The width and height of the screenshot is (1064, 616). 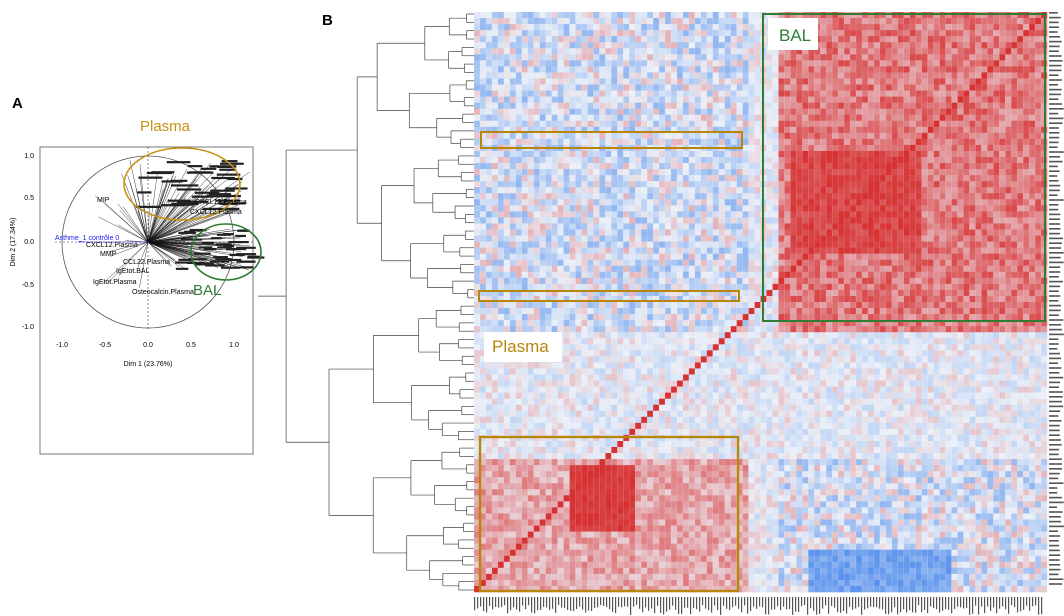 What do you see at coordinates (163, 254) in the screenshot?
I see `pca-arrow` at bounding box center [163, 254].